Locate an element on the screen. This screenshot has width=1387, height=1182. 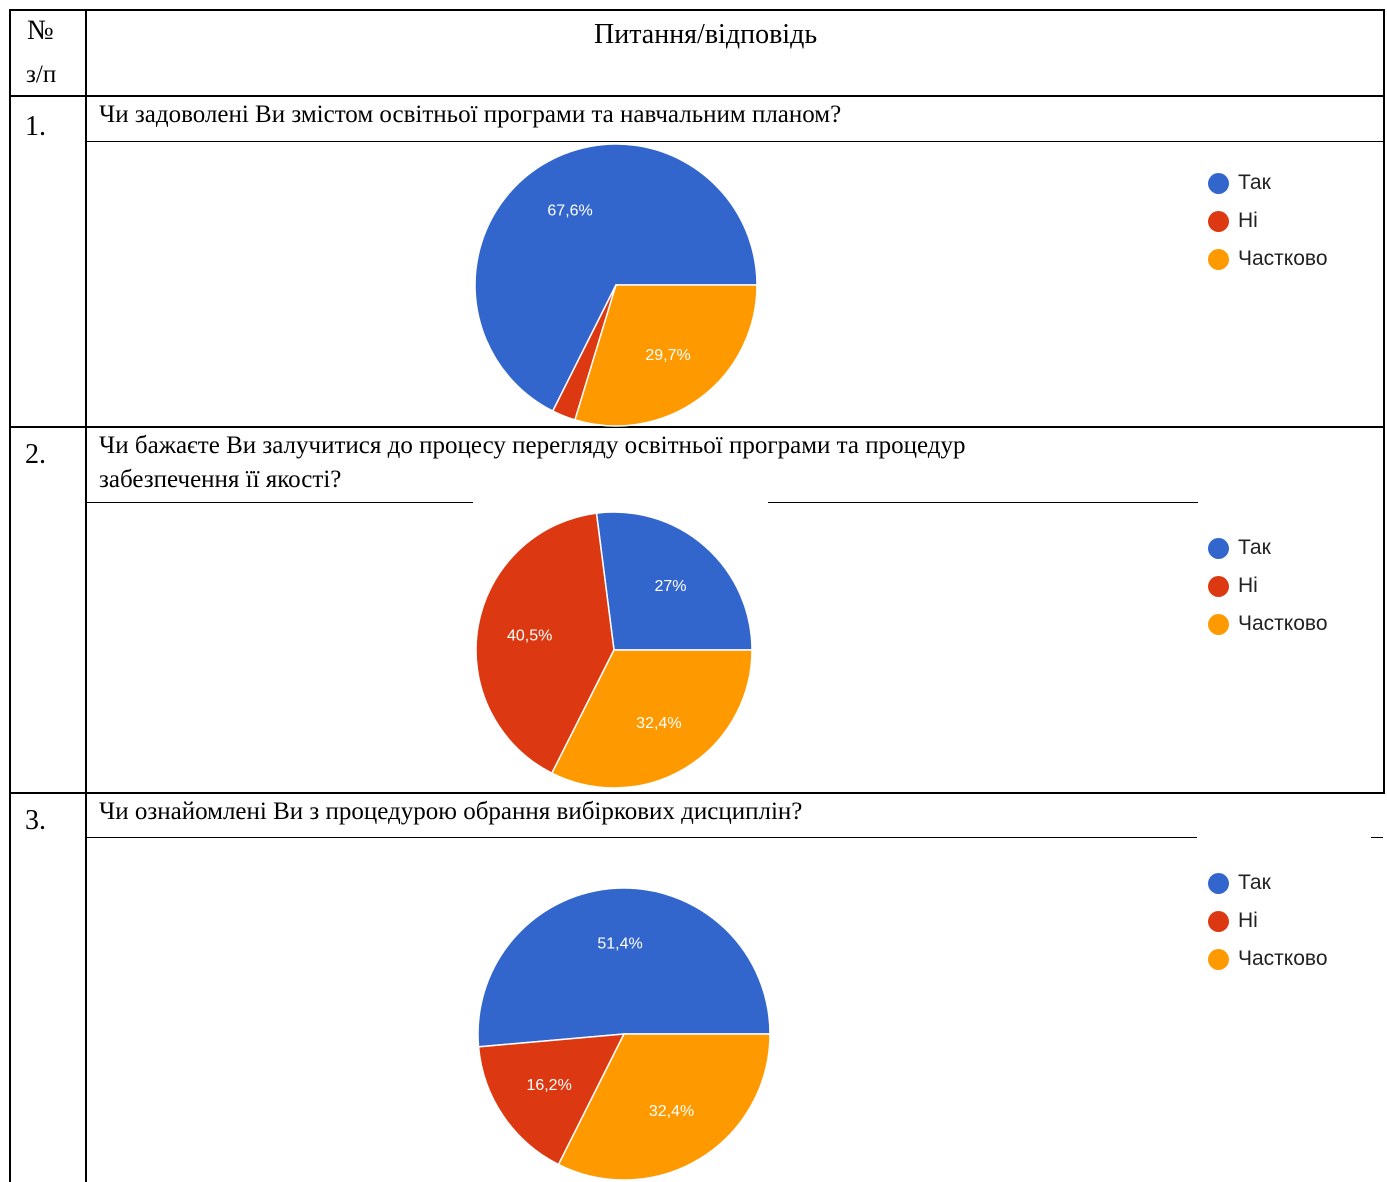
question-number: 3. is located at coordinates (35, 820).